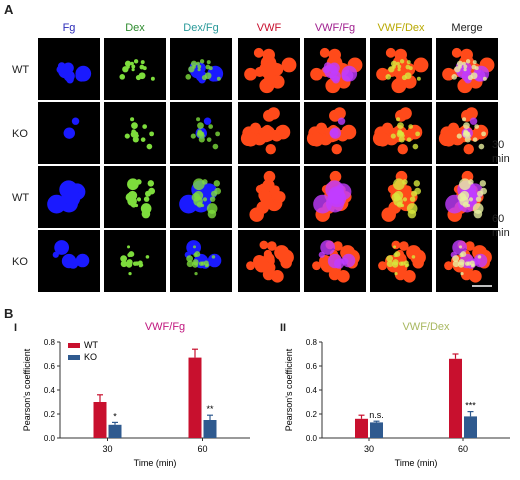  Describe the element at coordinates (401, 133) in the screenshot. I see `micrograph-tile-r1-c5` at that location.